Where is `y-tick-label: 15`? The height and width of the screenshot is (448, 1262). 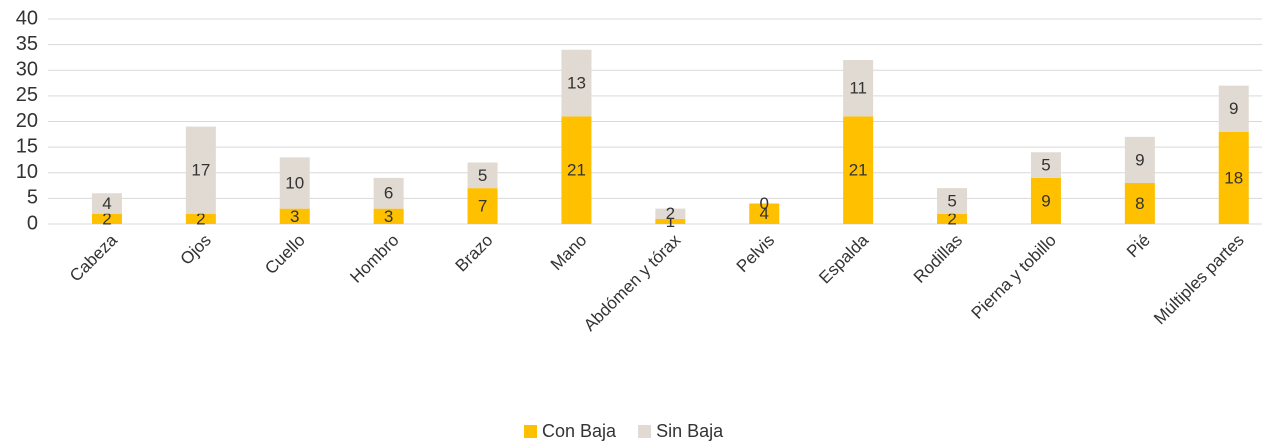
y-tick-label: 15 is located at coordinates (27, 146).